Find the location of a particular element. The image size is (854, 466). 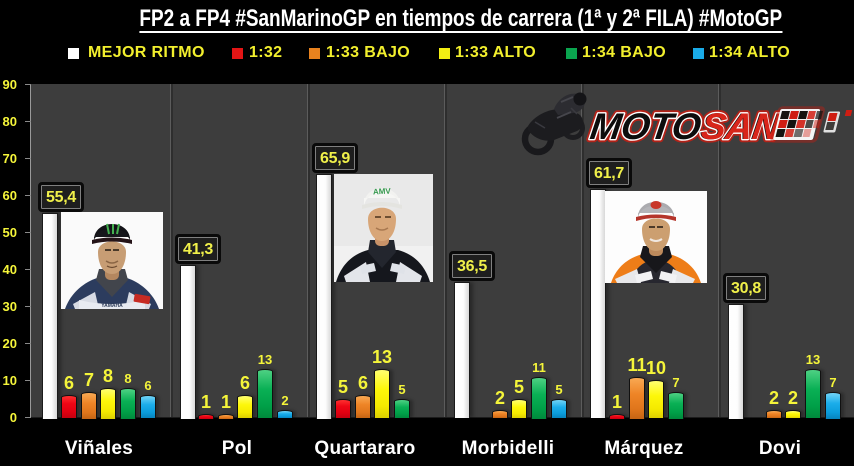

svg-text: SAN is located at coordinates (741, 126).